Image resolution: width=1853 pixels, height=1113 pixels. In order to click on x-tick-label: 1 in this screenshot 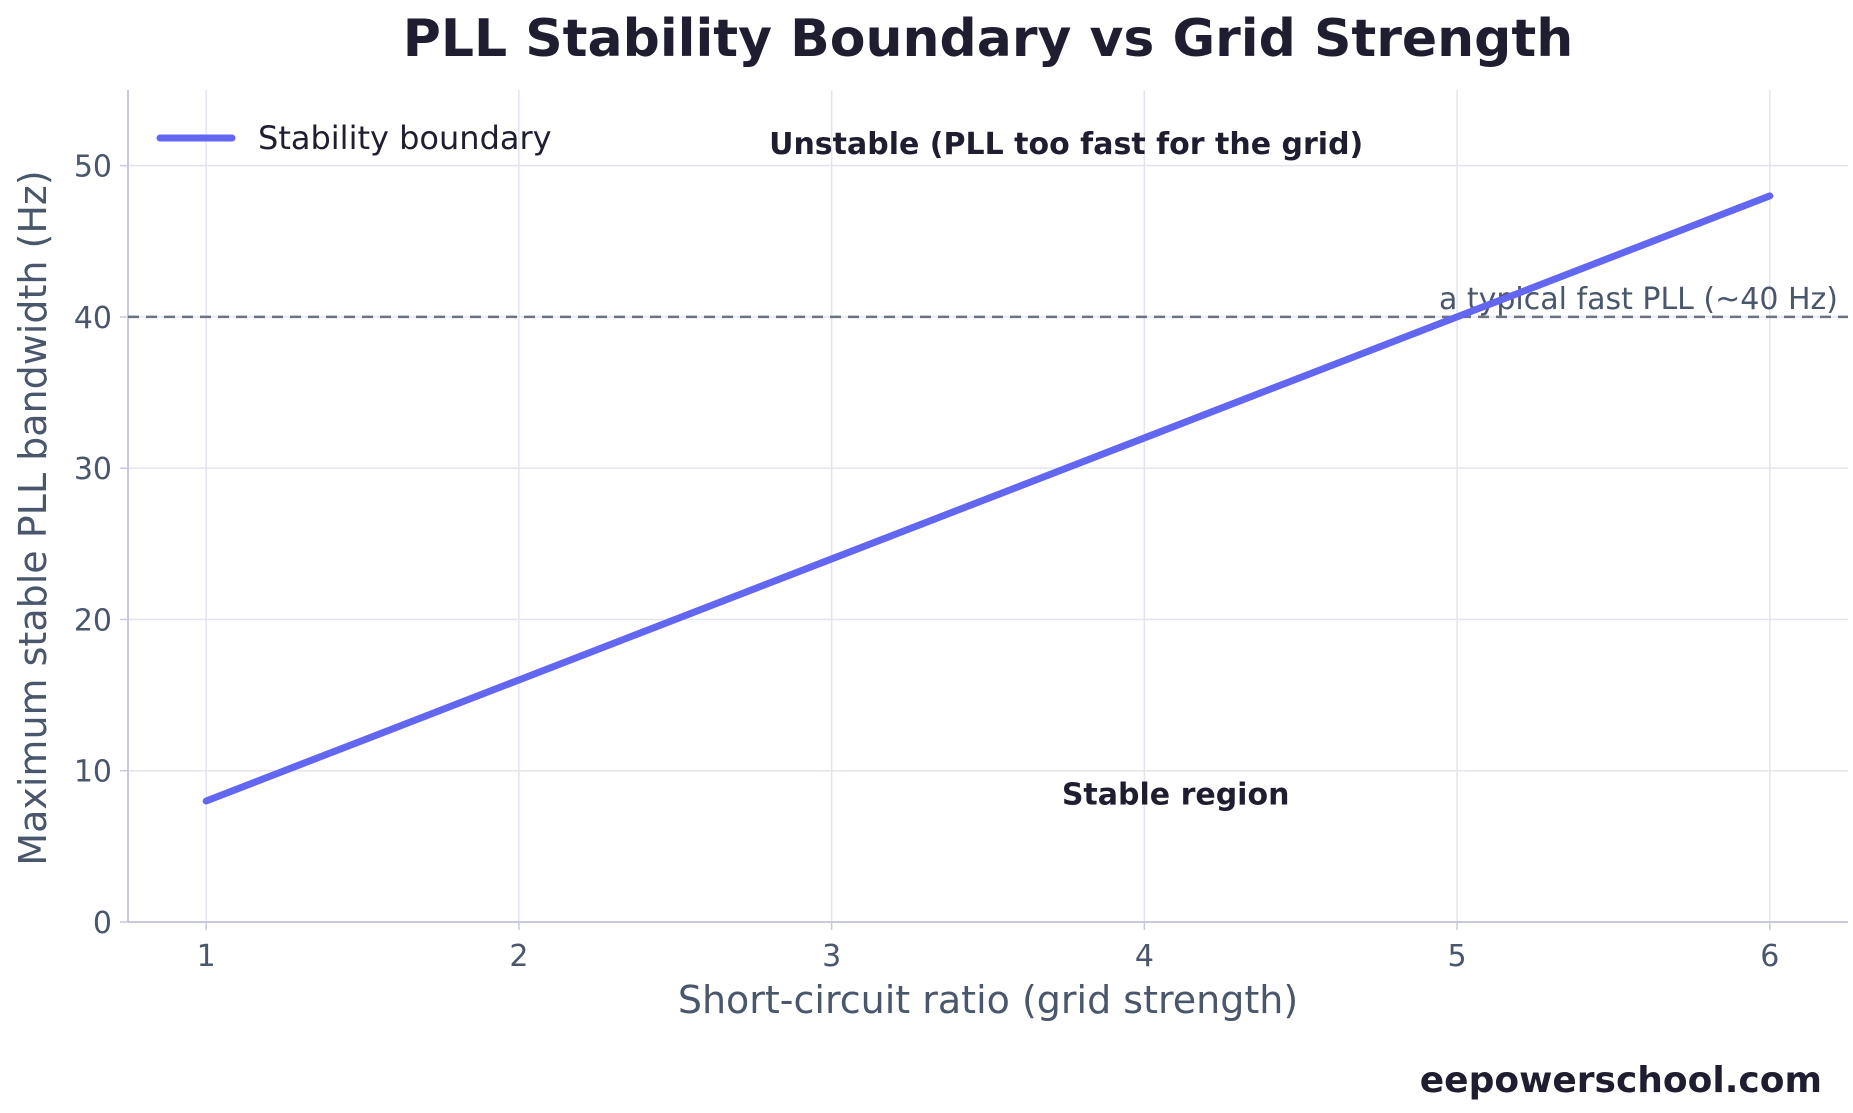, I will do `click(206, 956)`.